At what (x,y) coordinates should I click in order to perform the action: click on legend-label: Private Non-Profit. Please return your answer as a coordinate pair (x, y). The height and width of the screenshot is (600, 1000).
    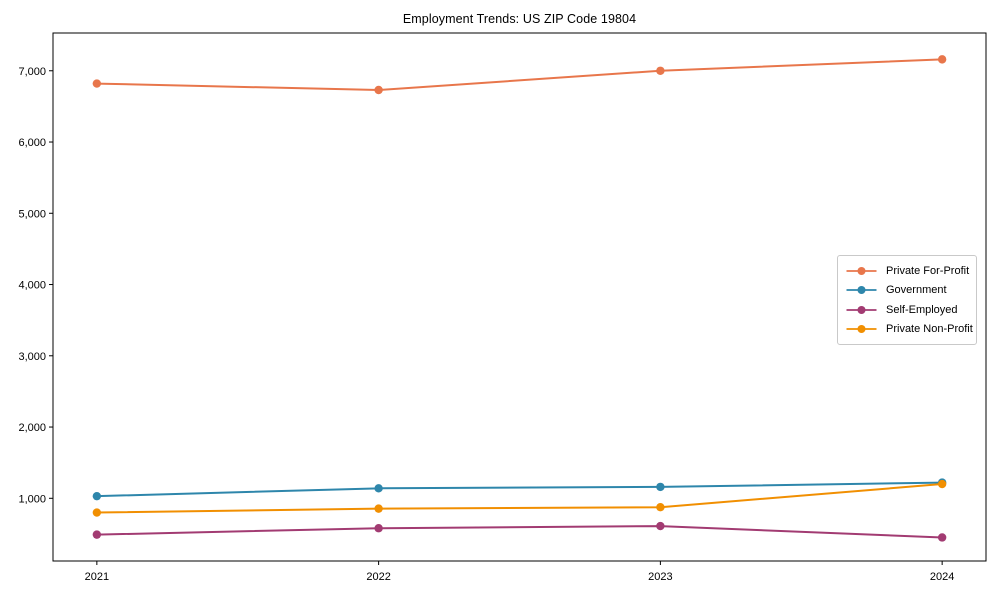
    Looking at the image, I should click on (929, 329).